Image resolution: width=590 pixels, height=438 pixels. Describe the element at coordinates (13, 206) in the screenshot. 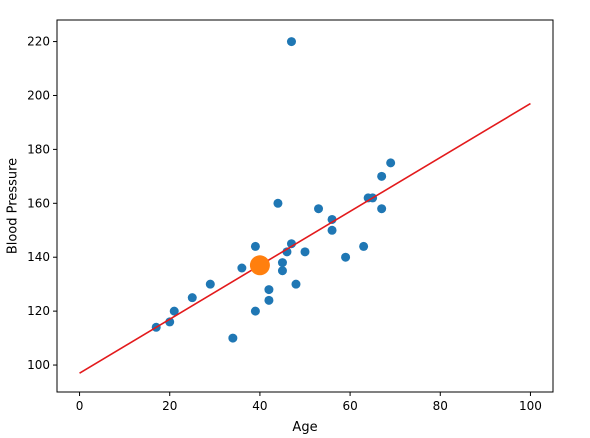

I see `y-axis-label: Blood Pressure` at that location.